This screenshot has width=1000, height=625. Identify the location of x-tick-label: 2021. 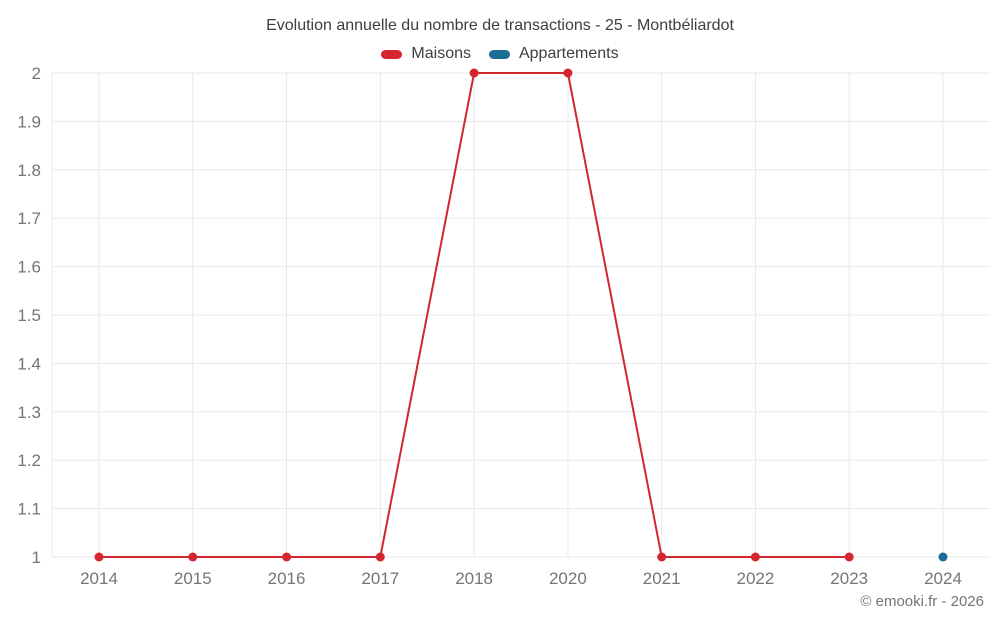
(662, 578).